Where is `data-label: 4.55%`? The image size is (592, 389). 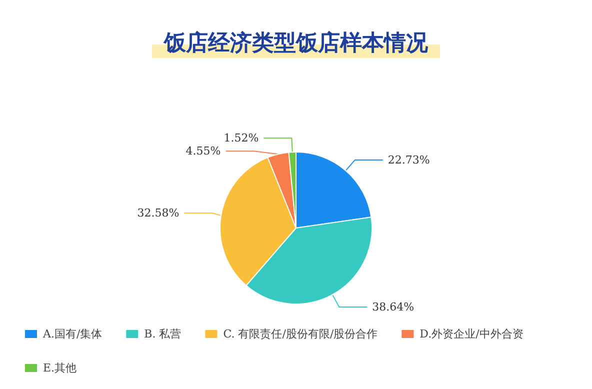
data-label: 4.55% is located at coordinates (203, 151).